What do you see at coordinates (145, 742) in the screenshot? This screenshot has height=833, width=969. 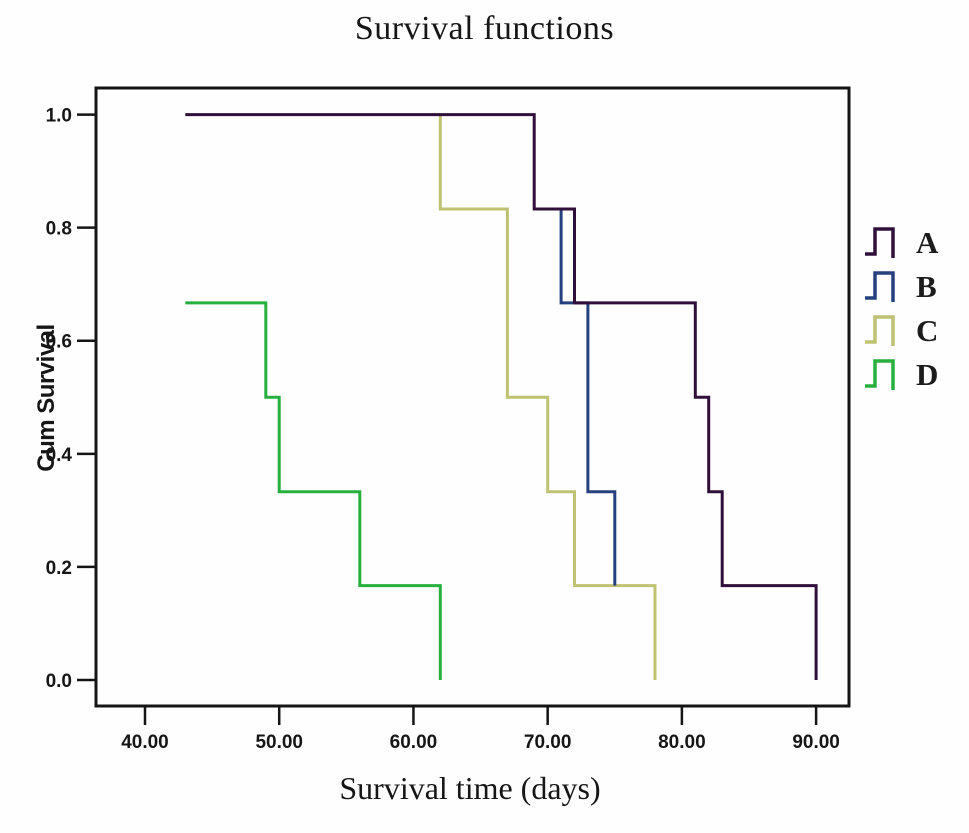 I see `x-tick-label: 40.00` at bounding box center [145, 742].